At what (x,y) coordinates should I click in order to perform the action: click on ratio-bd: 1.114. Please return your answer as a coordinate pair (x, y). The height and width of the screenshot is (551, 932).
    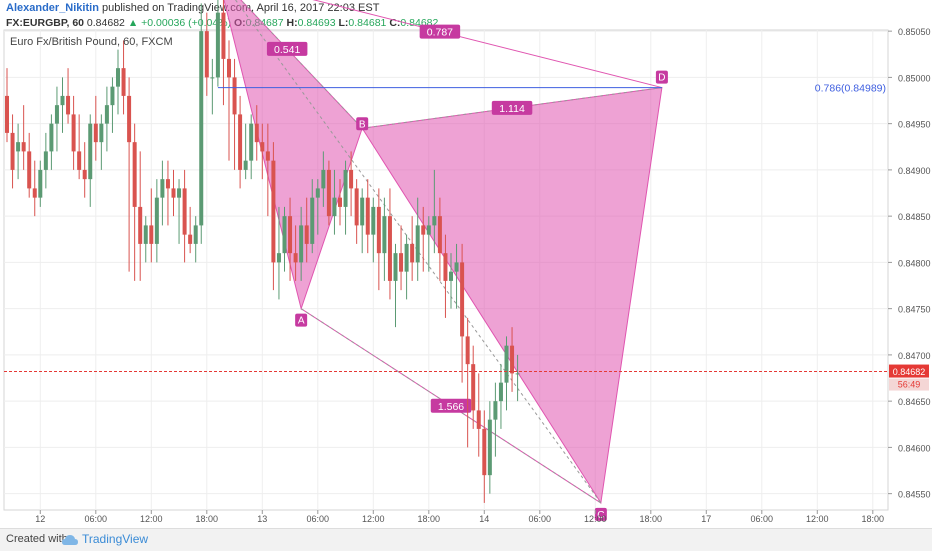
    Looking at the image, I should click on (512, 109).